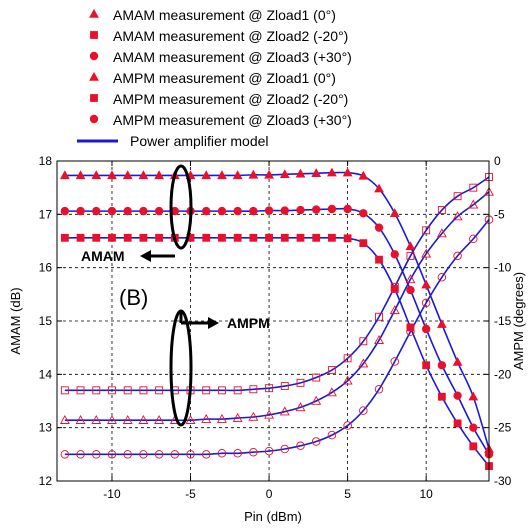 This screenshot has height=530, width=532. What do you see at coordinates (145, 256) in the screenshot?
I see `amam-arrowhead` at bounding box center [145, 256].